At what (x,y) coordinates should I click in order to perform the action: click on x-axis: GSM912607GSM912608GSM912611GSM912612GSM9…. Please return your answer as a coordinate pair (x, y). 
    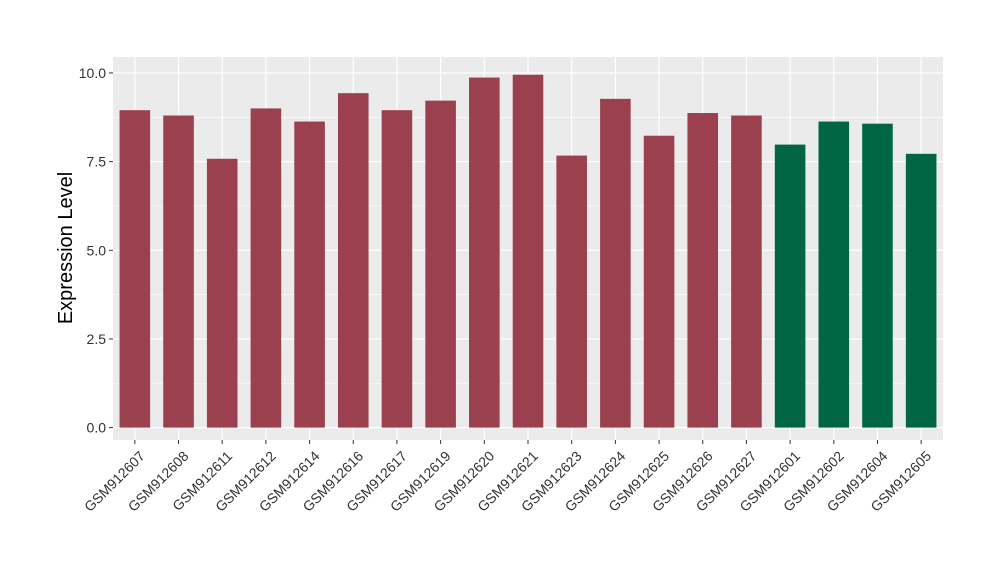
    Looking at the image, I should click on (507, 477).